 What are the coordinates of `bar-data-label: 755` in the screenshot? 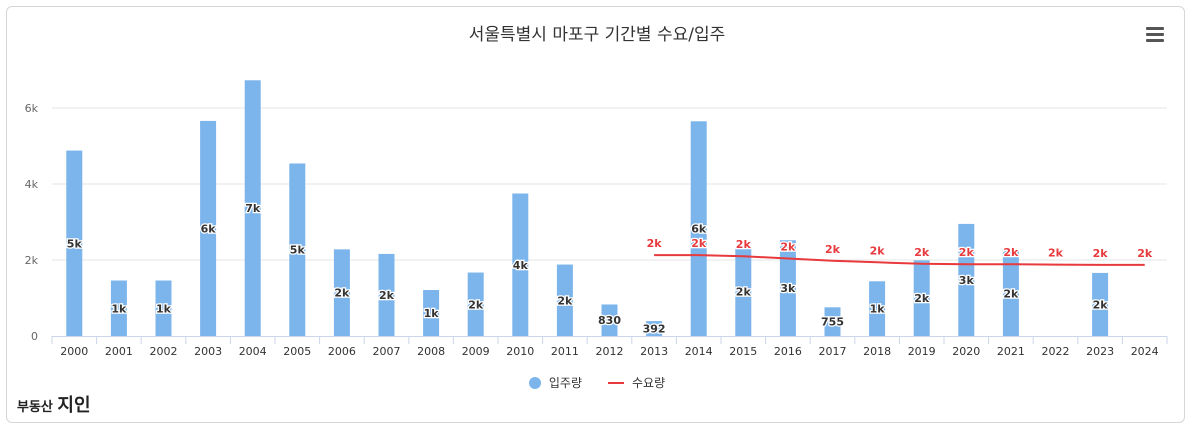 It's located at (832, 322).